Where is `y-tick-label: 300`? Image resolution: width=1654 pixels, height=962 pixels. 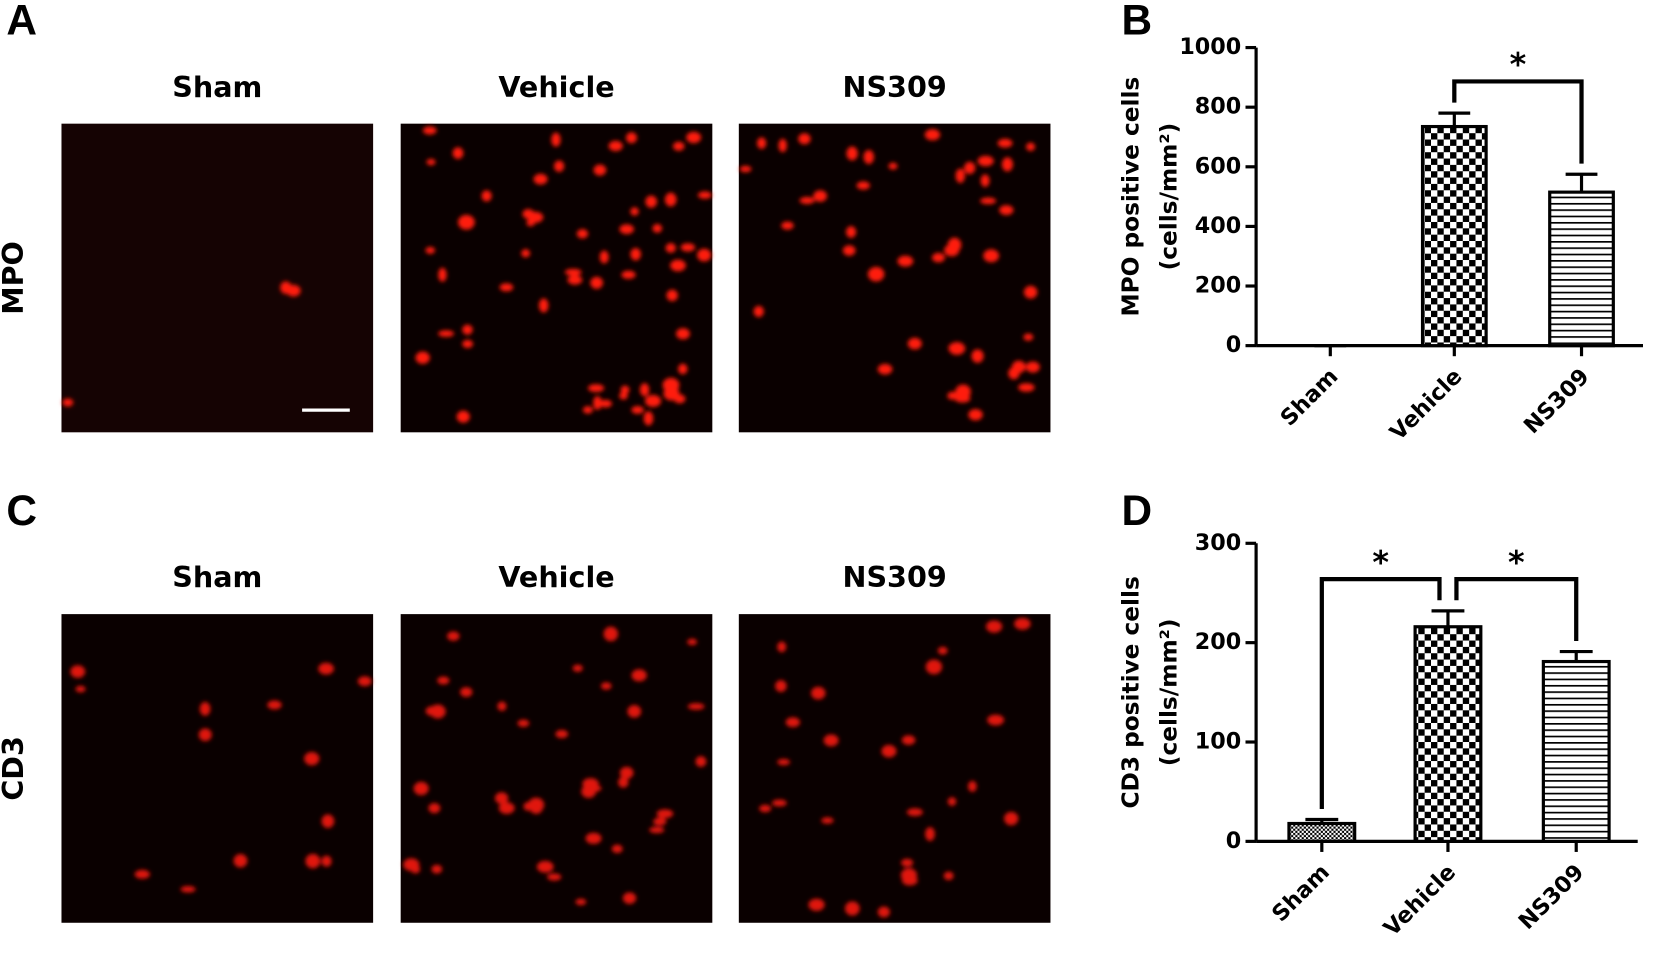
y-tick-label: 300 is located at coordinates (1218, 543).